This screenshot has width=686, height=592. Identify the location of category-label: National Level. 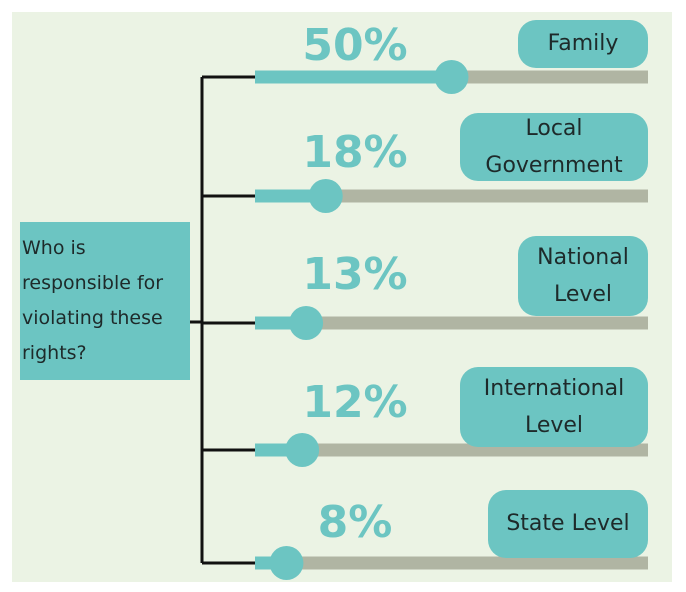
(583, 276).